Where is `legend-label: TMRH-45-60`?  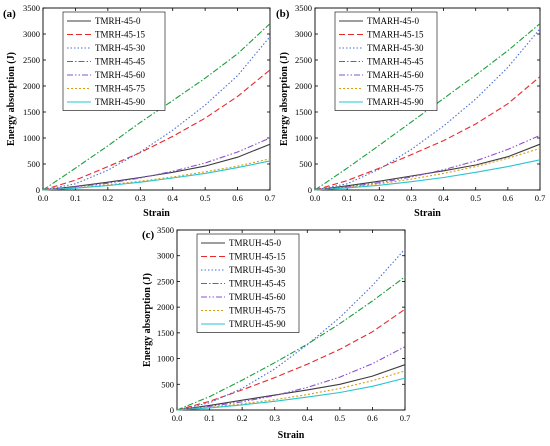 legend-label: TMRH-45-60 is located at coordinates (120, 75).